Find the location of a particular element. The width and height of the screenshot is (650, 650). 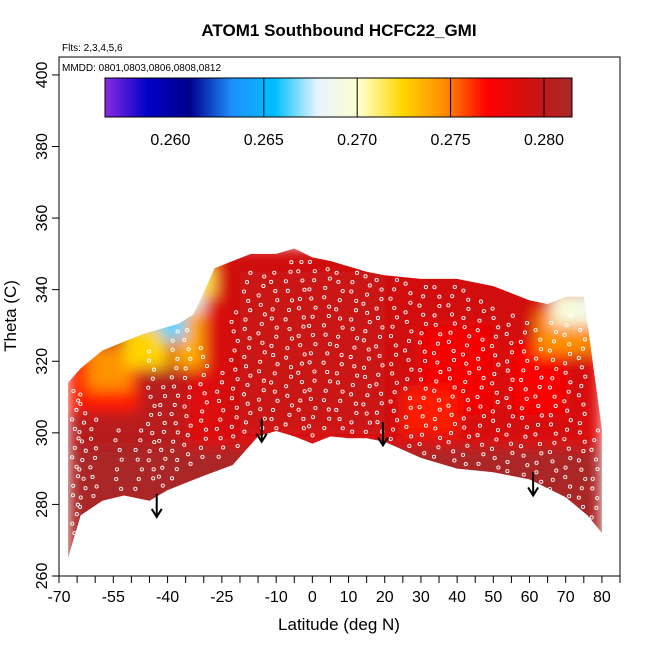

y-tick-label: 320 is located at coordinates (42, 361).